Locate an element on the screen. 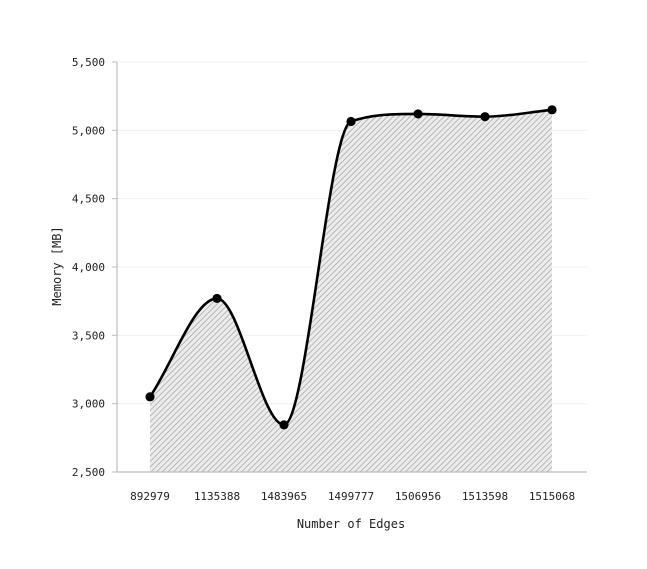 The image size is (647, 569). y-tick-label: 3,000 is located at coordinates (88, 404).